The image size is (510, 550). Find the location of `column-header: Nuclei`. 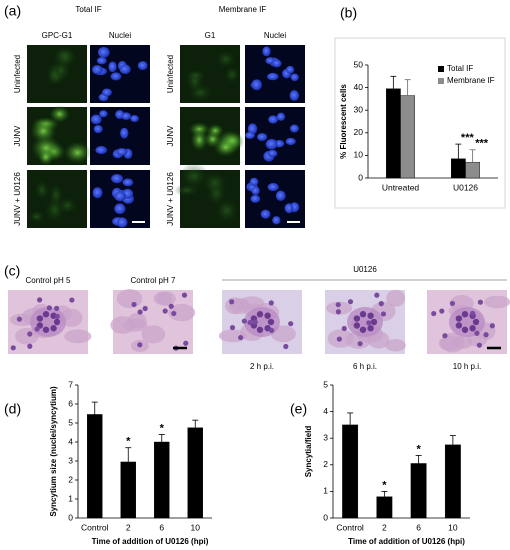

column-header: Nuclei is located at coordinates (120, 35).